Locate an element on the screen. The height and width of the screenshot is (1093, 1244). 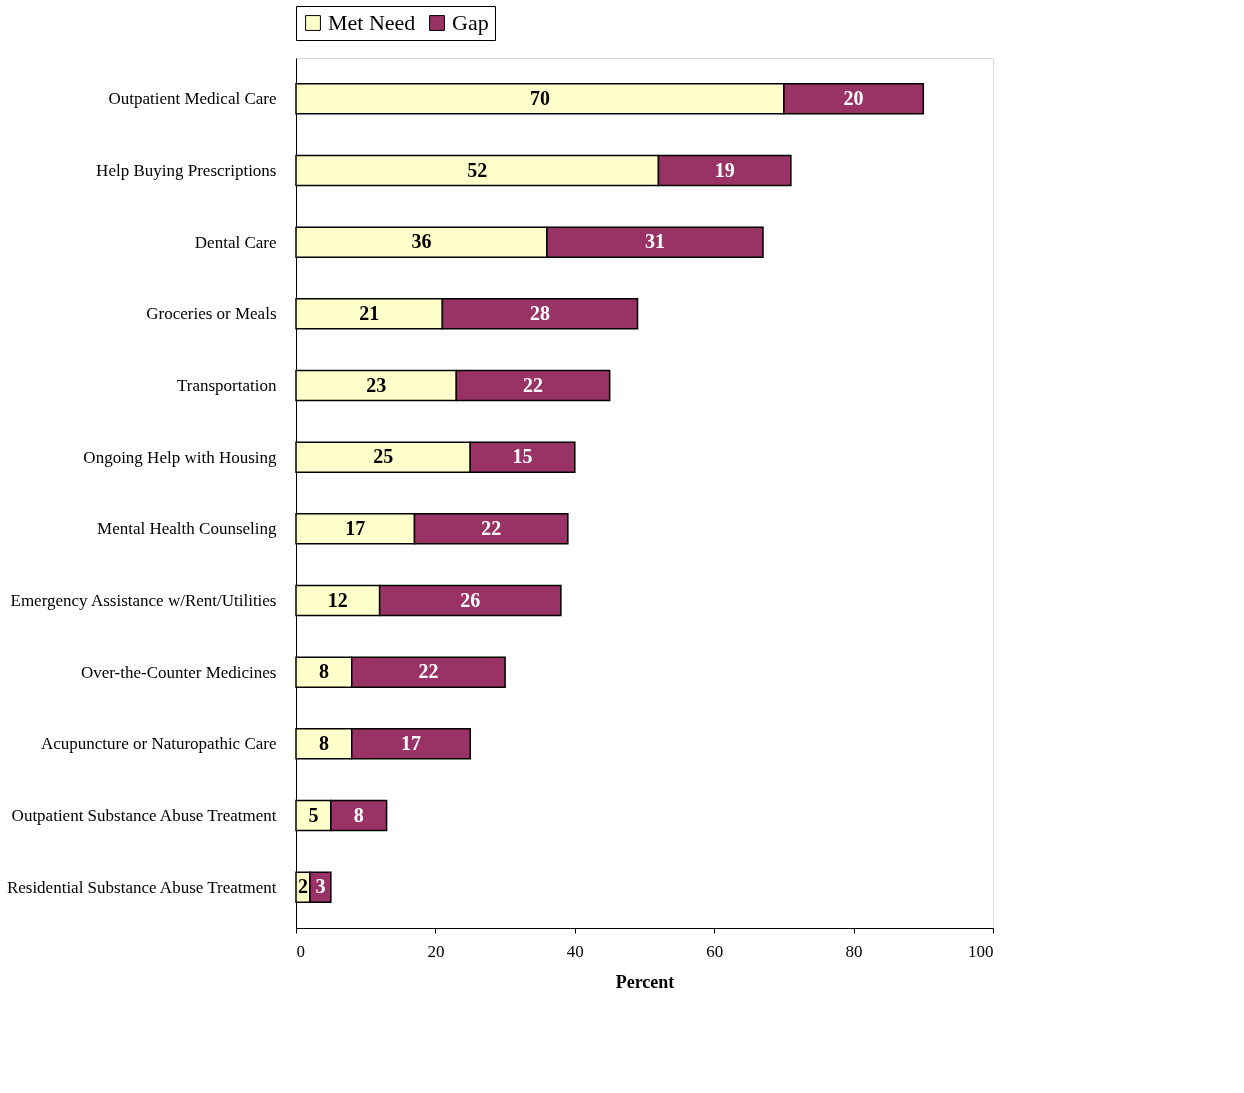
y-tick-label: Outpatient Substance Abuse Treatment is located at coordinates (144, 815).